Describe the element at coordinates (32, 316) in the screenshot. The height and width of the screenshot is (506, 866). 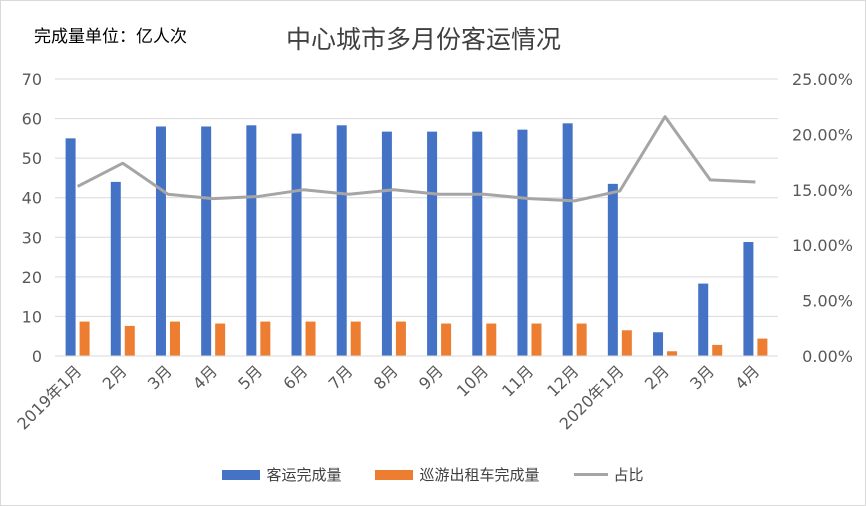
I see `left-tick-label: 10` at that location.